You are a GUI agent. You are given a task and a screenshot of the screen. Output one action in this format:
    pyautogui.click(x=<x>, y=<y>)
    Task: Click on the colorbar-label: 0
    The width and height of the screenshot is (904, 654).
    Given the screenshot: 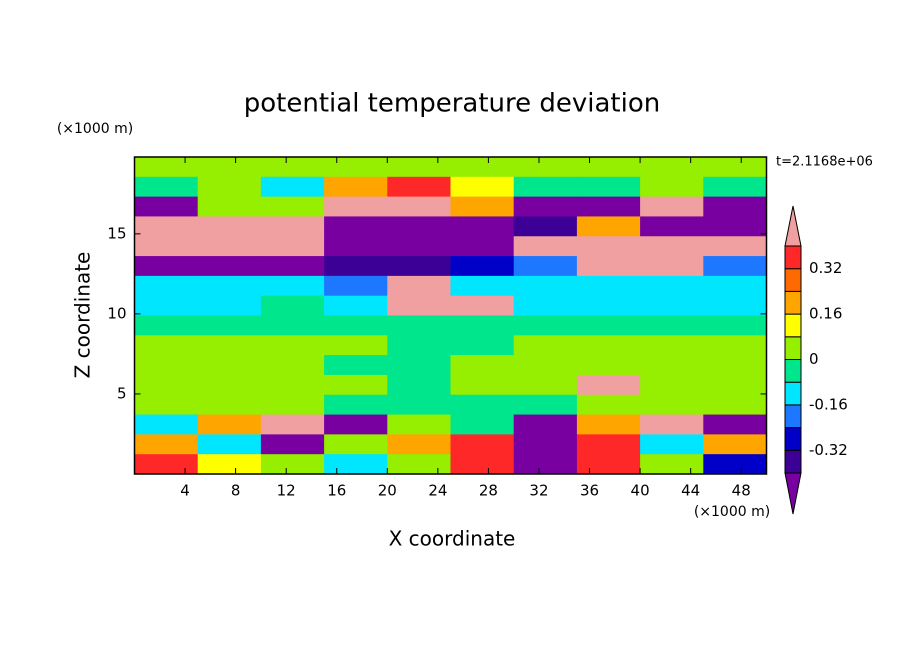 What is the action you would take?
    pyautogui.click(x=814, y=359)
    